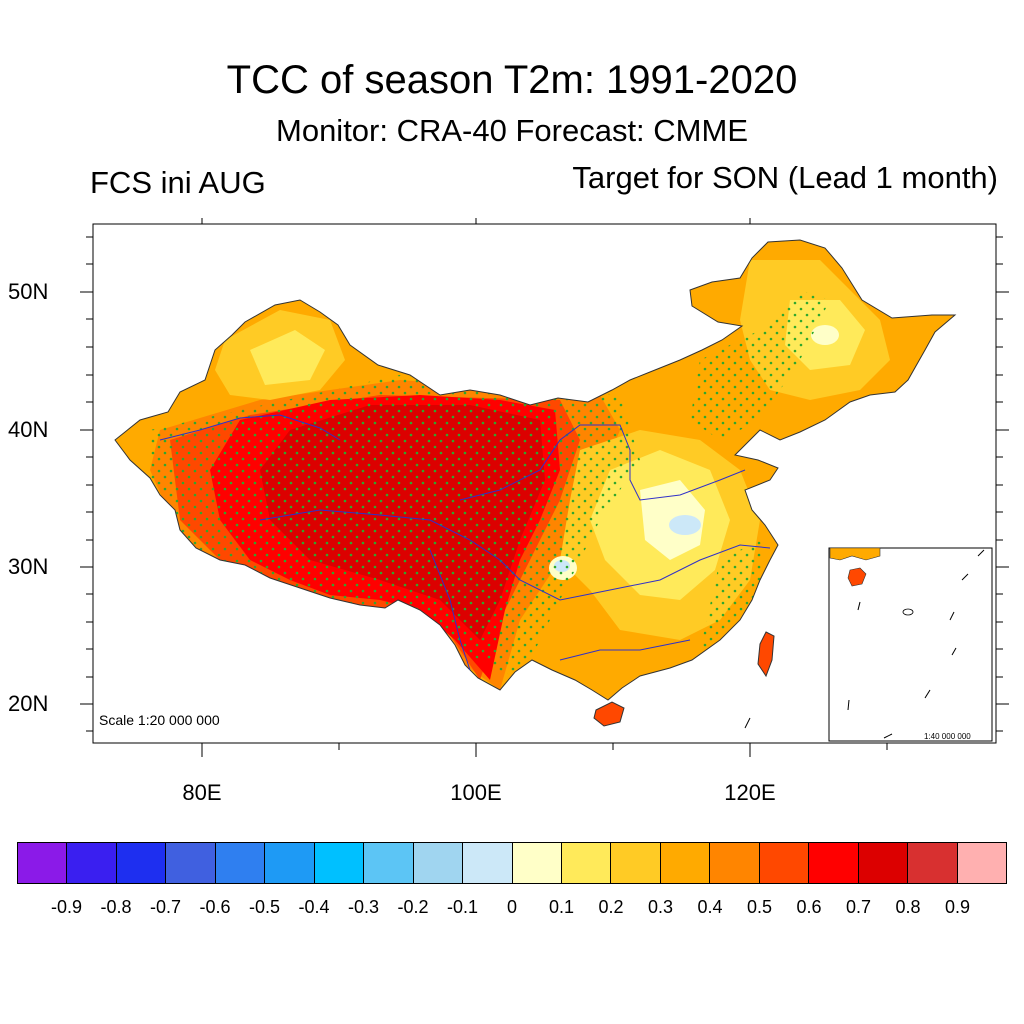 This screenshot has width=1024, height=1024. I want to click on map-title: TCC of season T2m: 1991-2020, so click(512, 80).